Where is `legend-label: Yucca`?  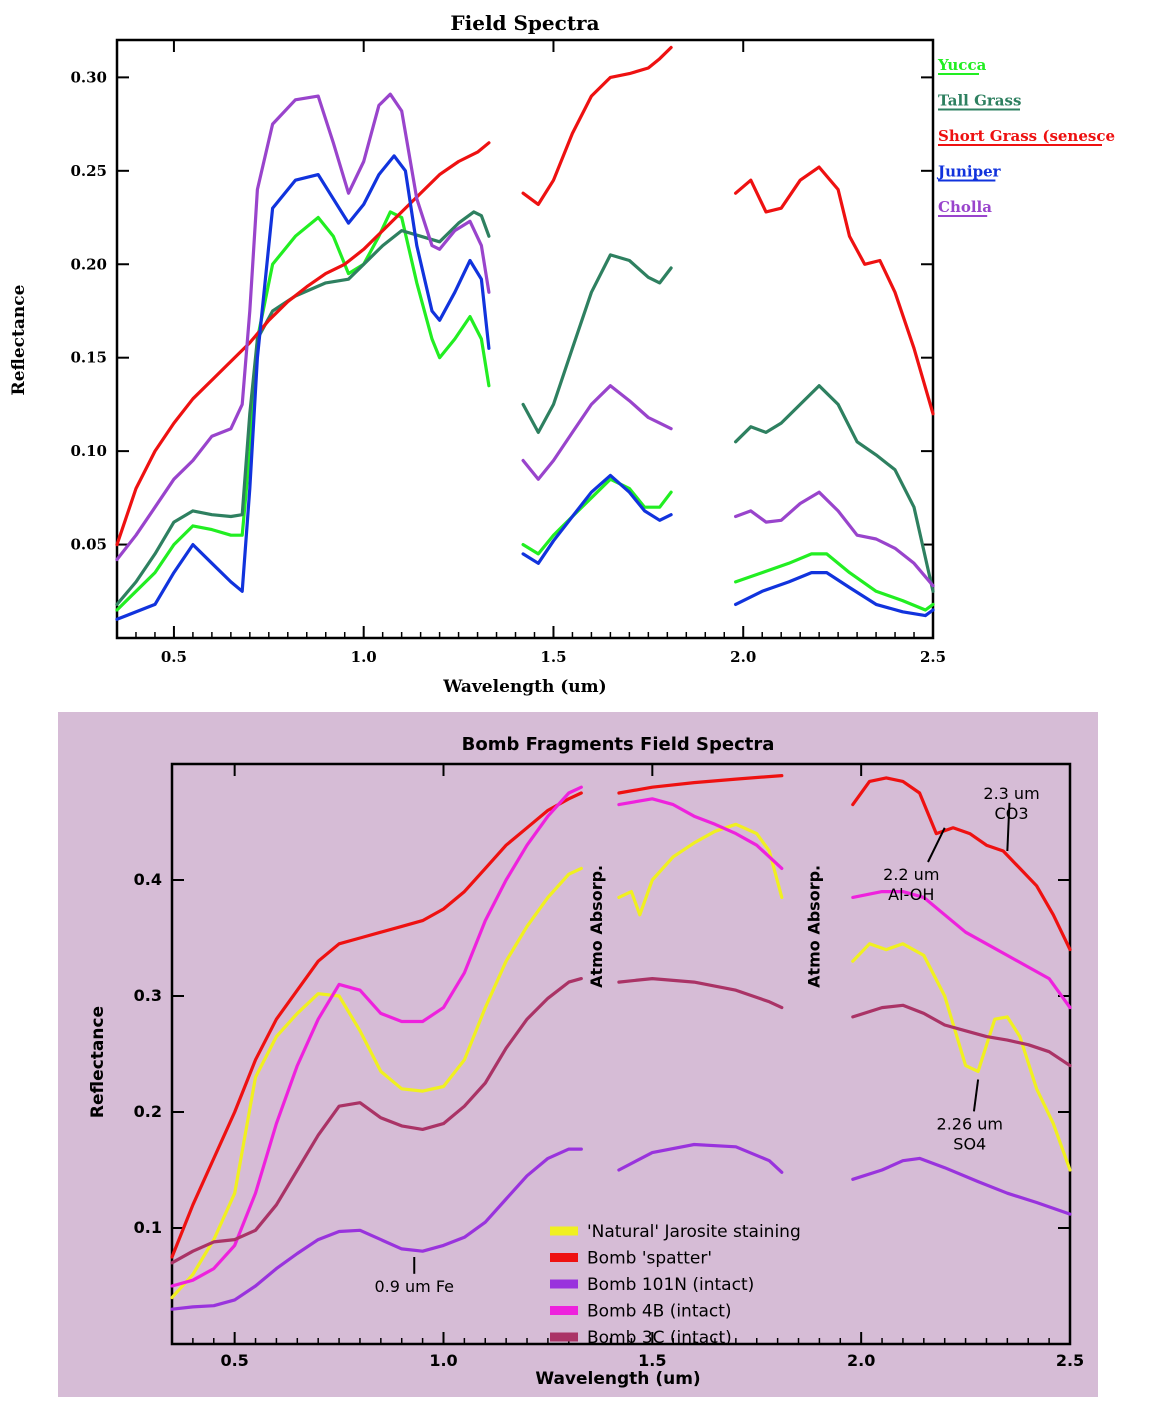
legend-label: Yucca is located at coordinates (962, 65).